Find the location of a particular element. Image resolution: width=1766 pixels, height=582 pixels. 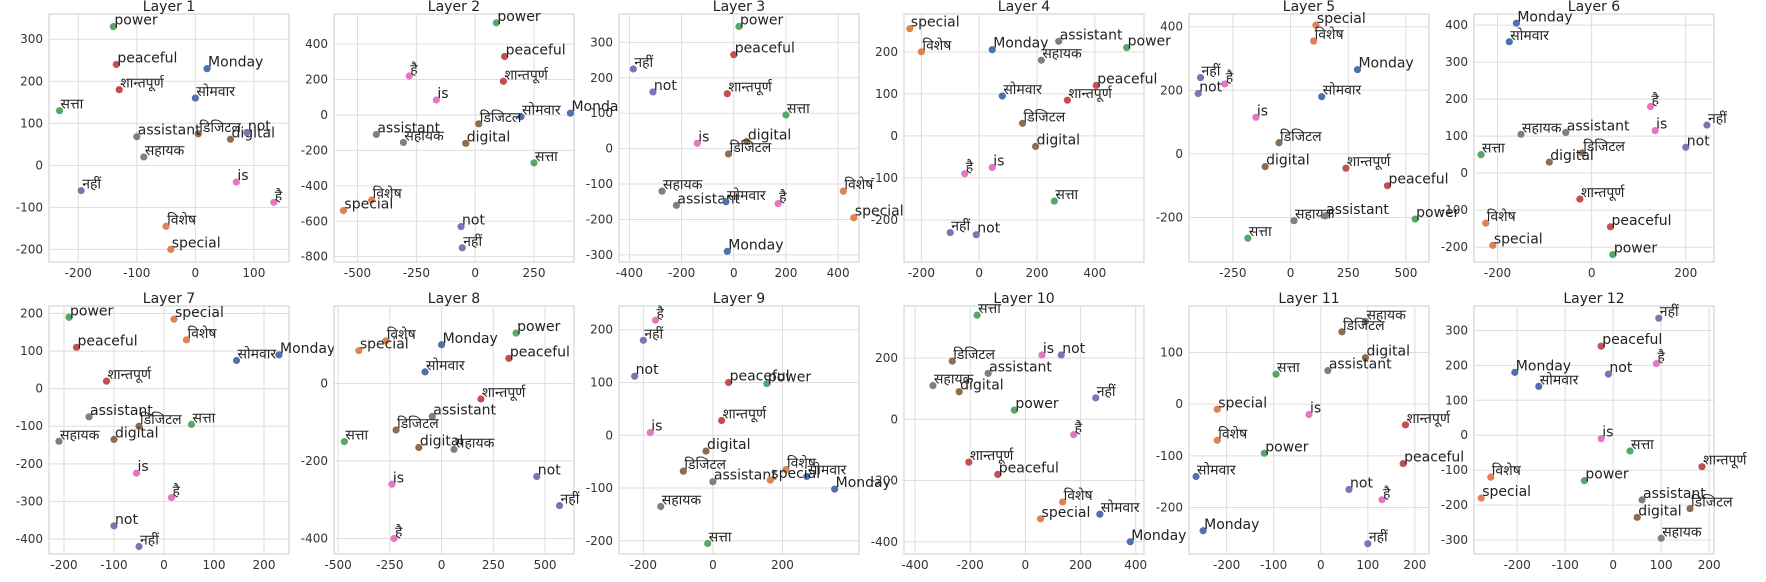

point-label: विशेष is located at coordinates (203, 333).